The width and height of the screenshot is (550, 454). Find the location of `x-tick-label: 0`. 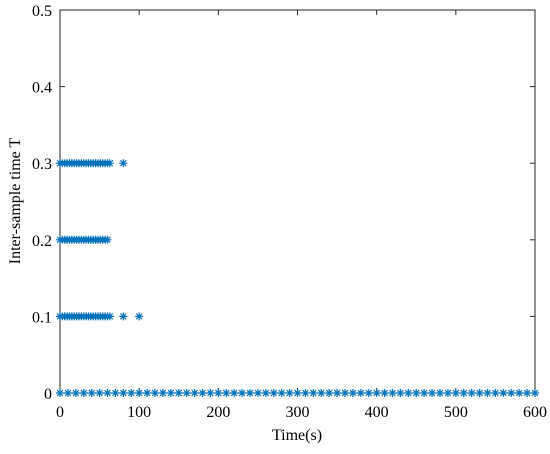

x-tick-label: 0 is located at coordinates (60, 412).